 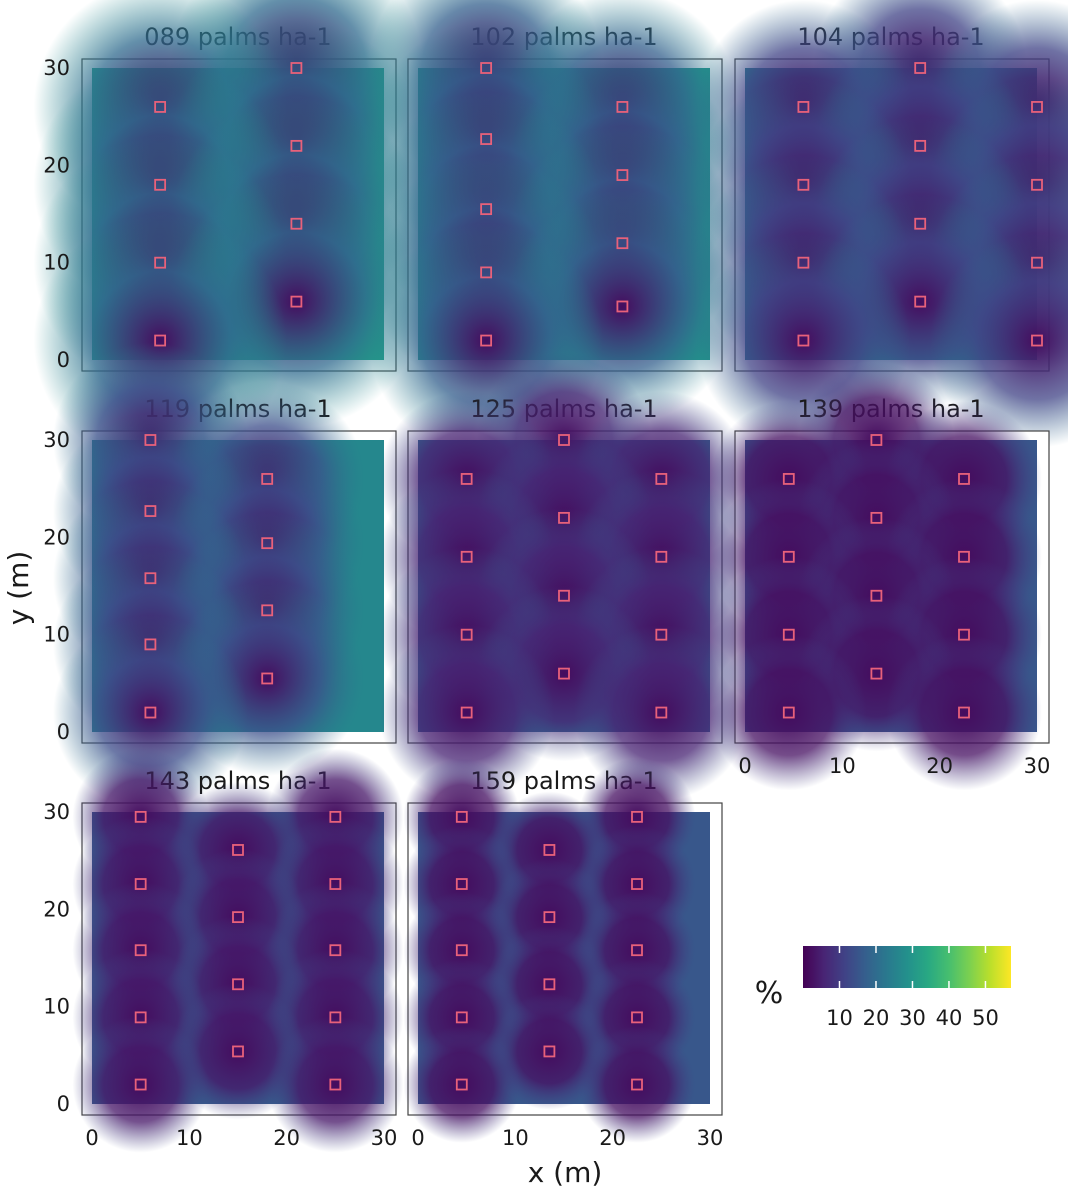 What do you see at coordinates (565, 1172) in the screenshot?
I see `x-axis-title: x (m)` at bounding box center [565, 1172].